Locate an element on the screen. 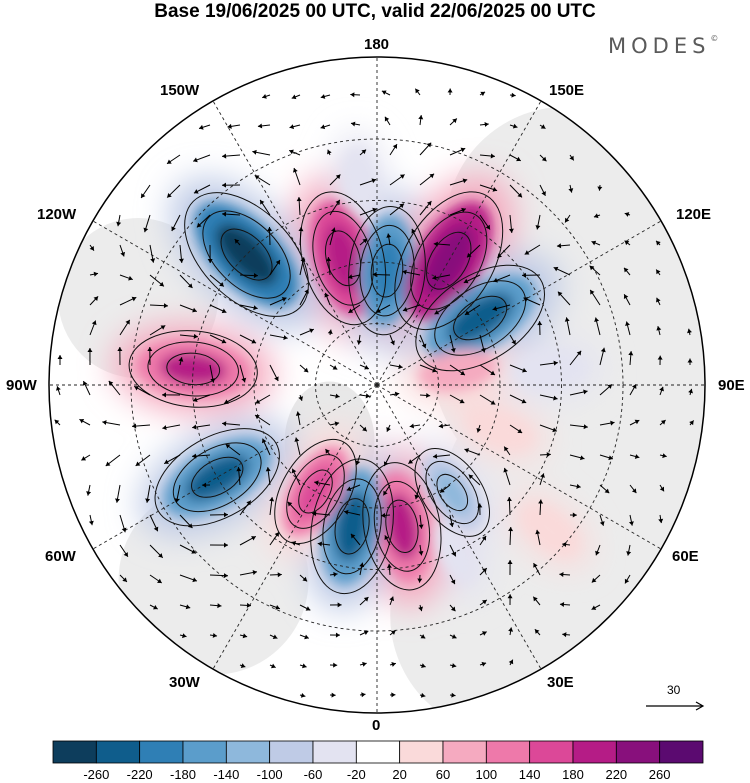  lon-label-0: 0 is located at coordinates (376, 725).